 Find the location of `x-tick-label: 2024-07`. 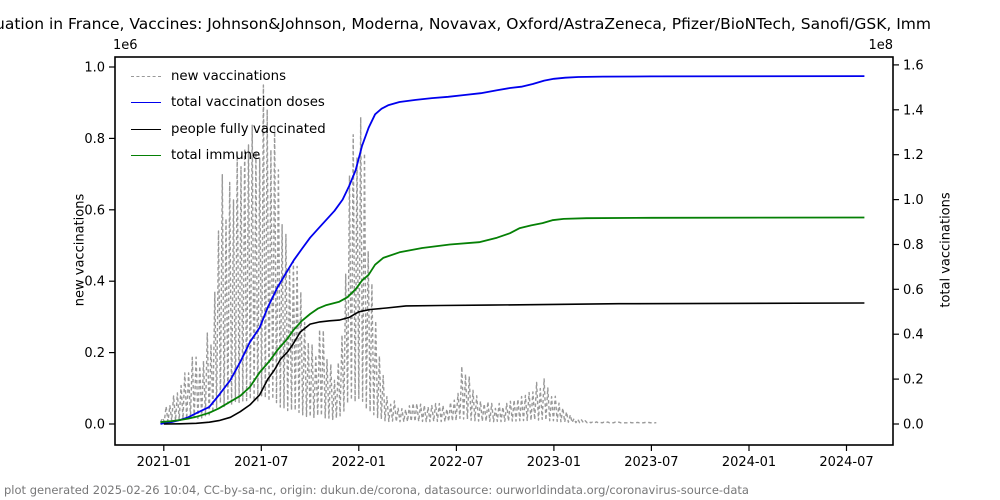

x-tick-label: 2024-07 is located at coordinates (846, 462).